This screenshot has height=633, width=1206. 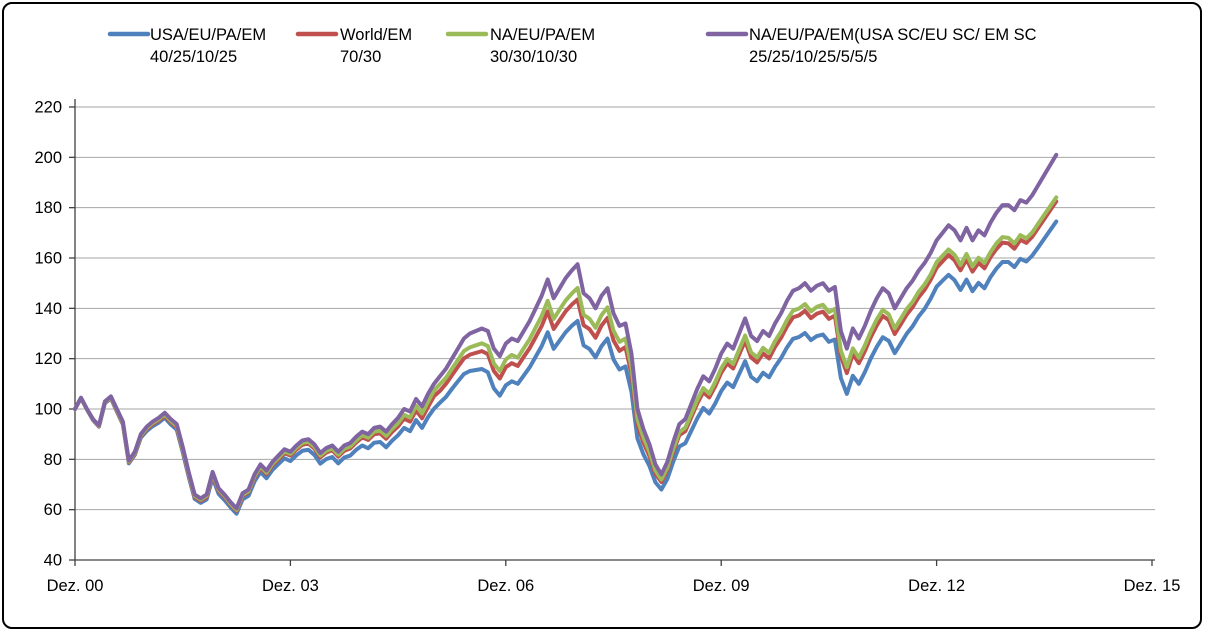 I want to click on y-axis-label: 120, so click(x=48, y=359).